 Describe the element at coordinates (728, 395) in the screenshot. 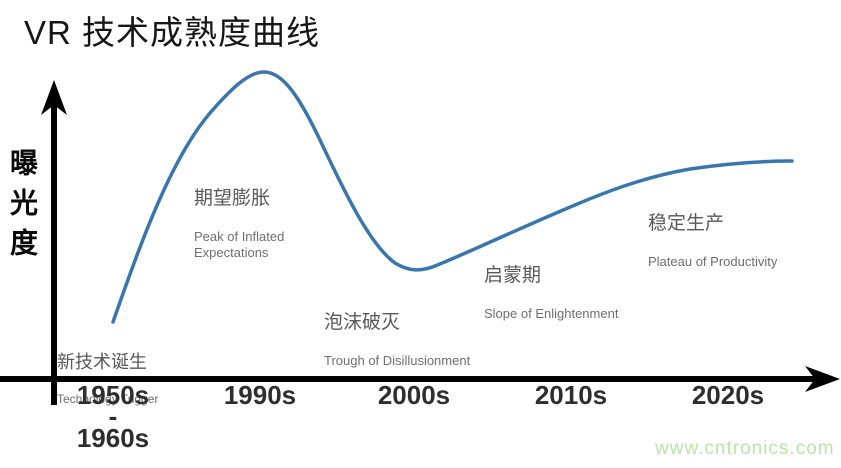

I see `x-tick-2020s: 2020s` at that location.